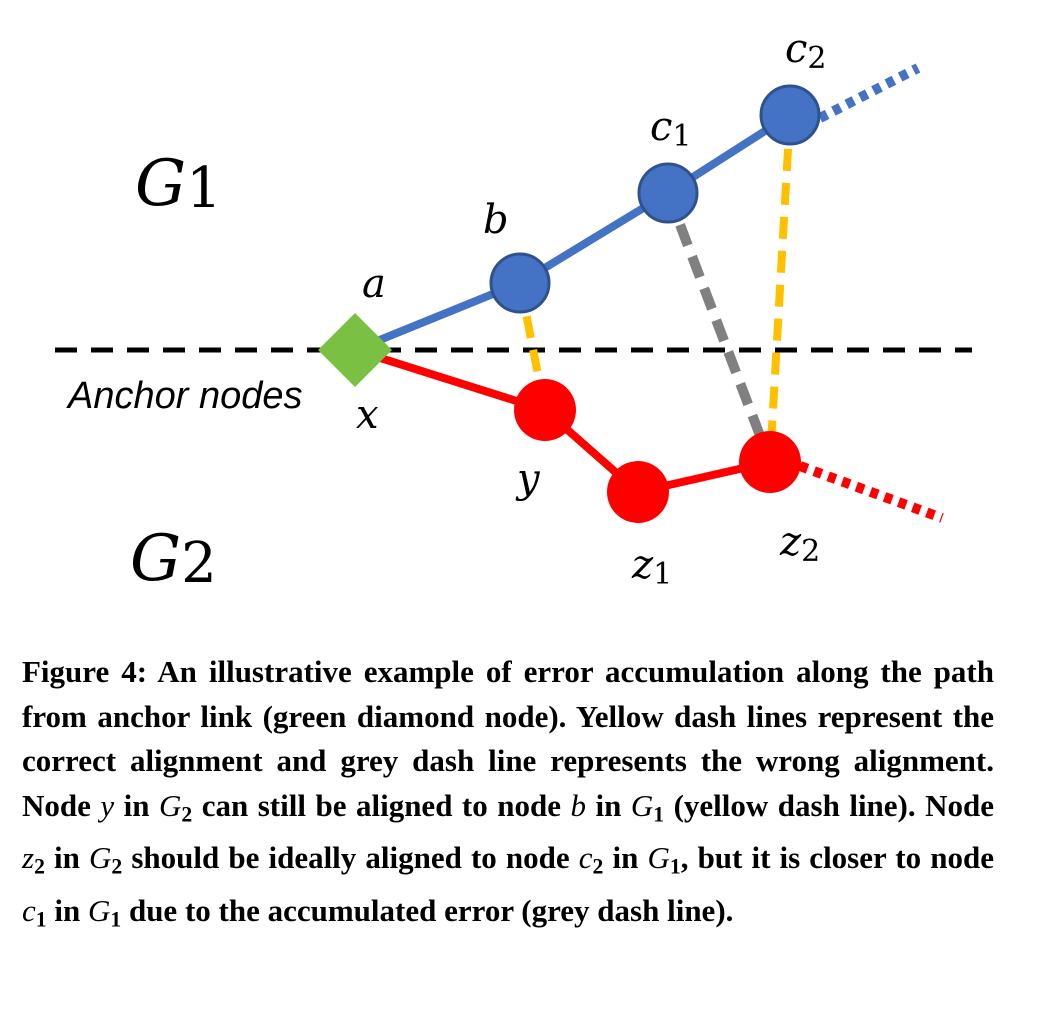  Describe the element at coordinates (528, 479) in the screenshot. I see `label-y: y` at that location.